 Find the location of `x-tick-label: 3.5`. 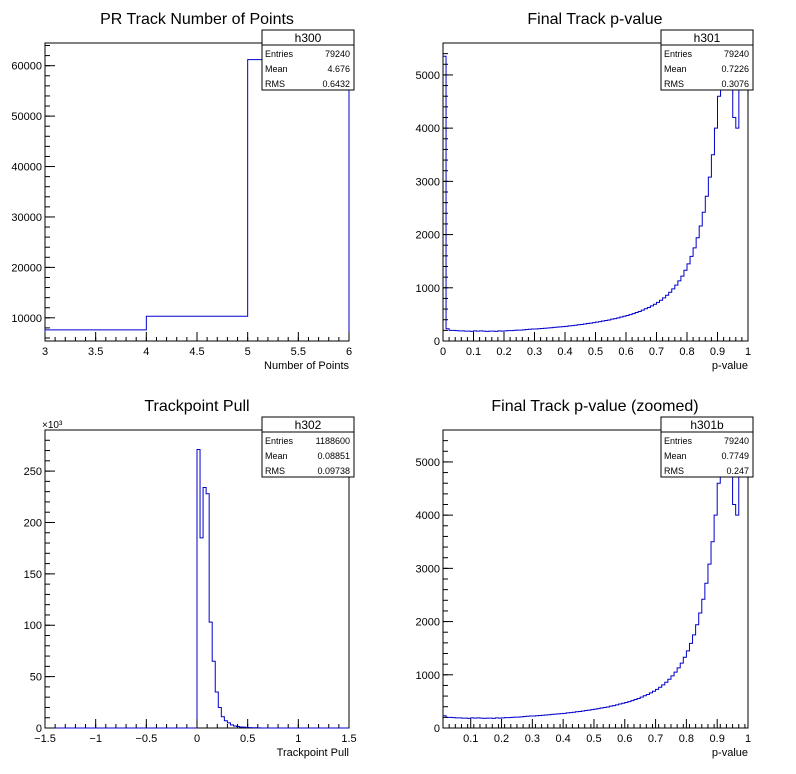

x-tick-label: 3.5 is located at coordinates (95, 352).